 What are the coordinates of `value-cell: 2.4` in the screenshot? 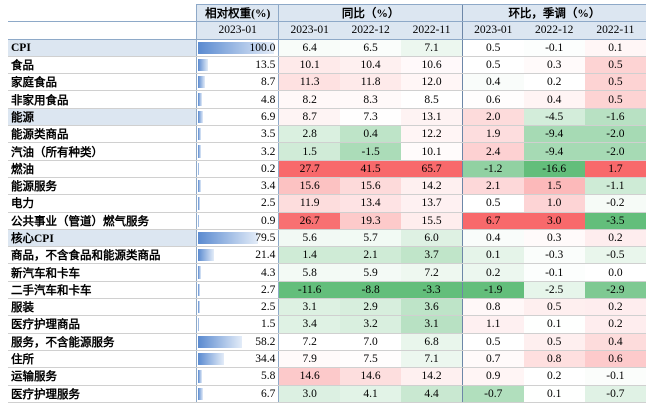 It's located at (492, 151).